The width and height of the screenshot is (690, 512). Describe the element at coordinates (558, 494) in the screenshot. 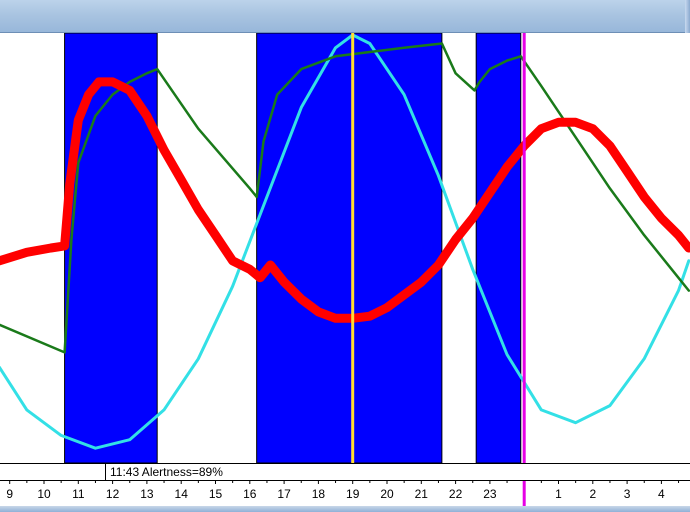

I see `tick-label-16: 1` at that location.